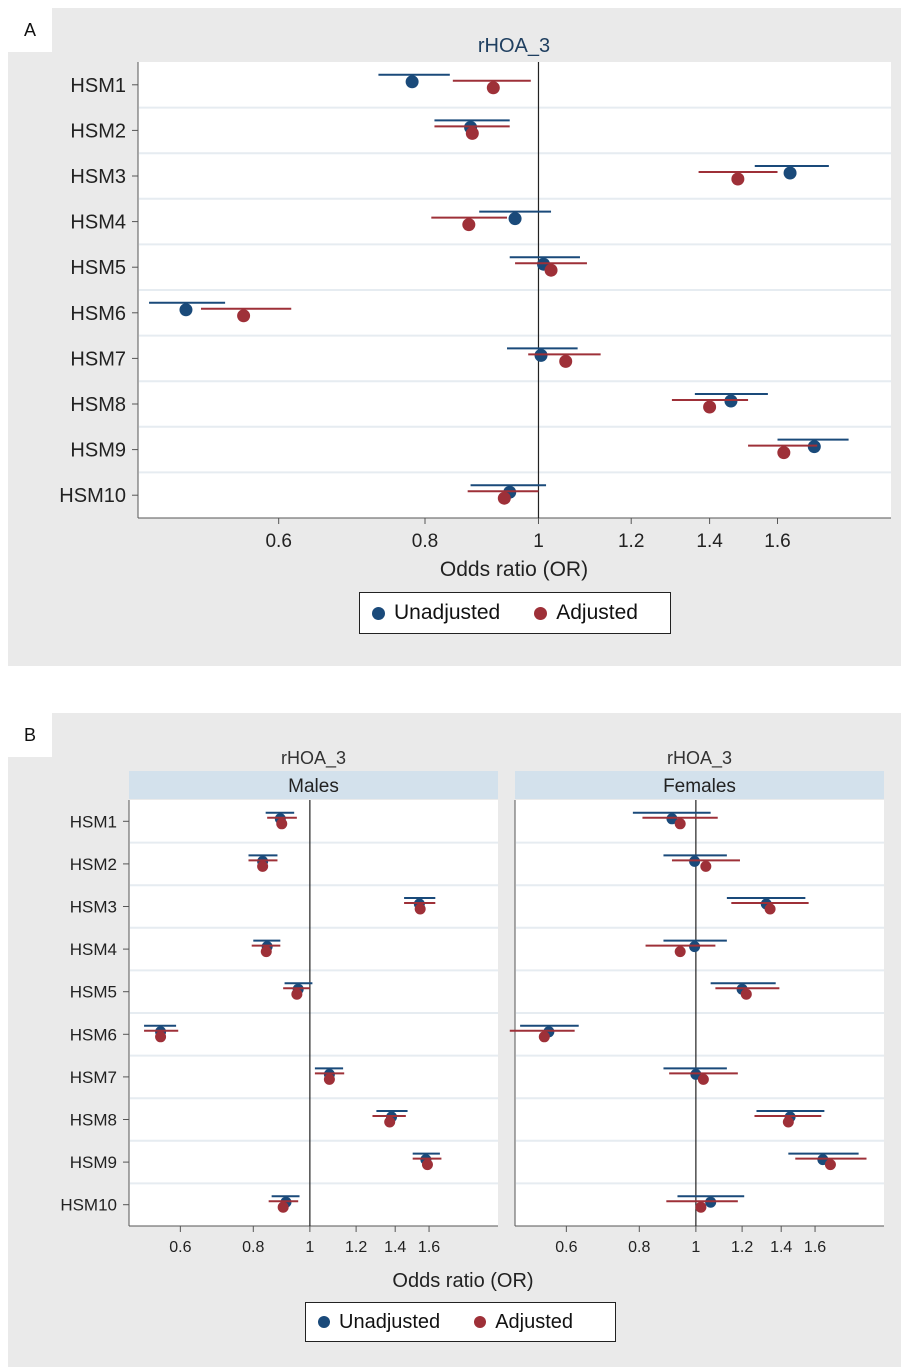 Image resolution: width=901 pixels, height=1367 pixels. I want to click on chart-b-females-x-tick-label: 1.6, so click(815, 1247).